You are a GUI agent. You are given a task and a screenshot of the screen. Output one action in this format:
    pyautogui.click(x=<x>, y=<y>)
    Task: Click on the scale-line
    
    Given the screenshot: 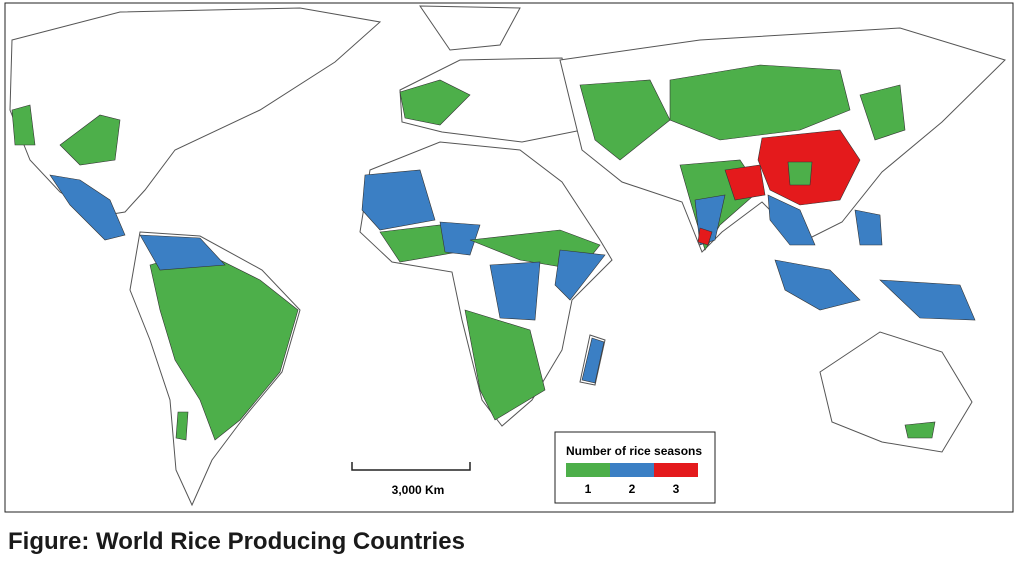 What is the action you would take?
    pyautogui.click(x=411, y=466)
    